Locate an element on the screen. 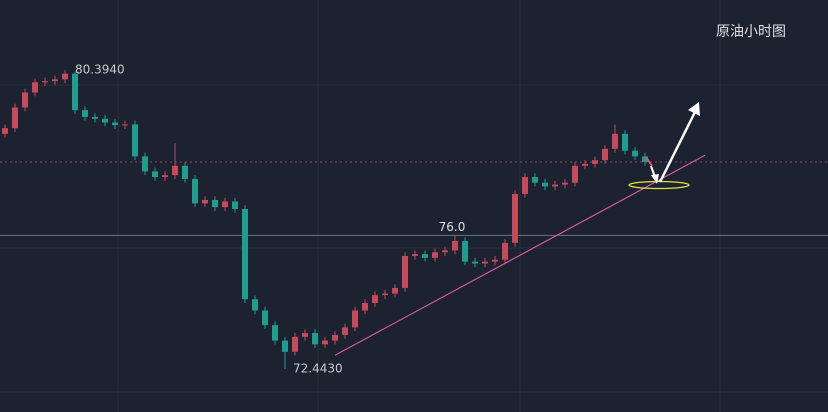 The image size is (828, 412). highlight-ellipse is located at coordinates (659, 185).